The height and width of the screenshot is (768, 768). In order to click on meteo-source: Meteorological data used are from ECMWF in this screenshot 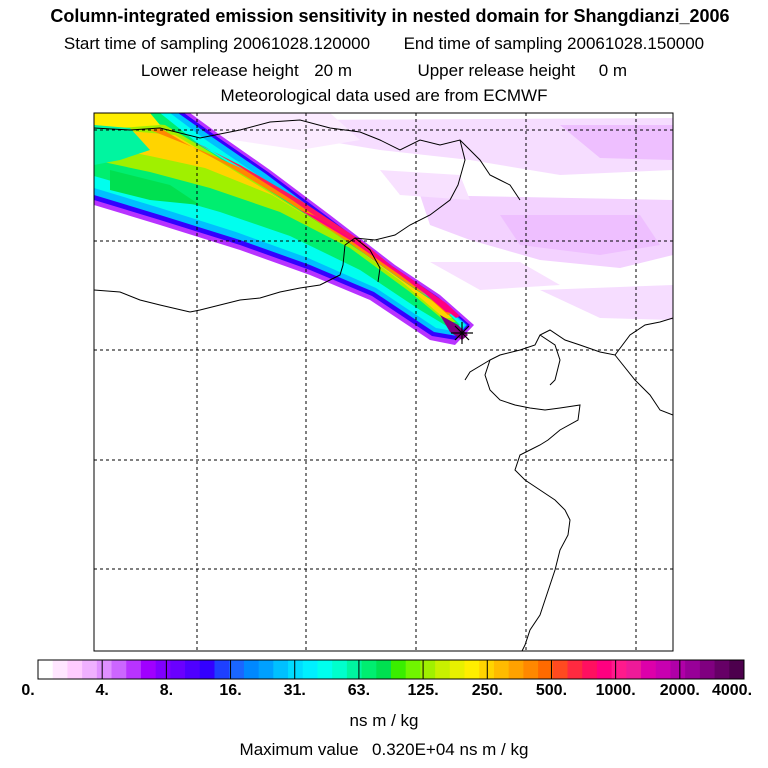, I will do `click(384, 95)`.